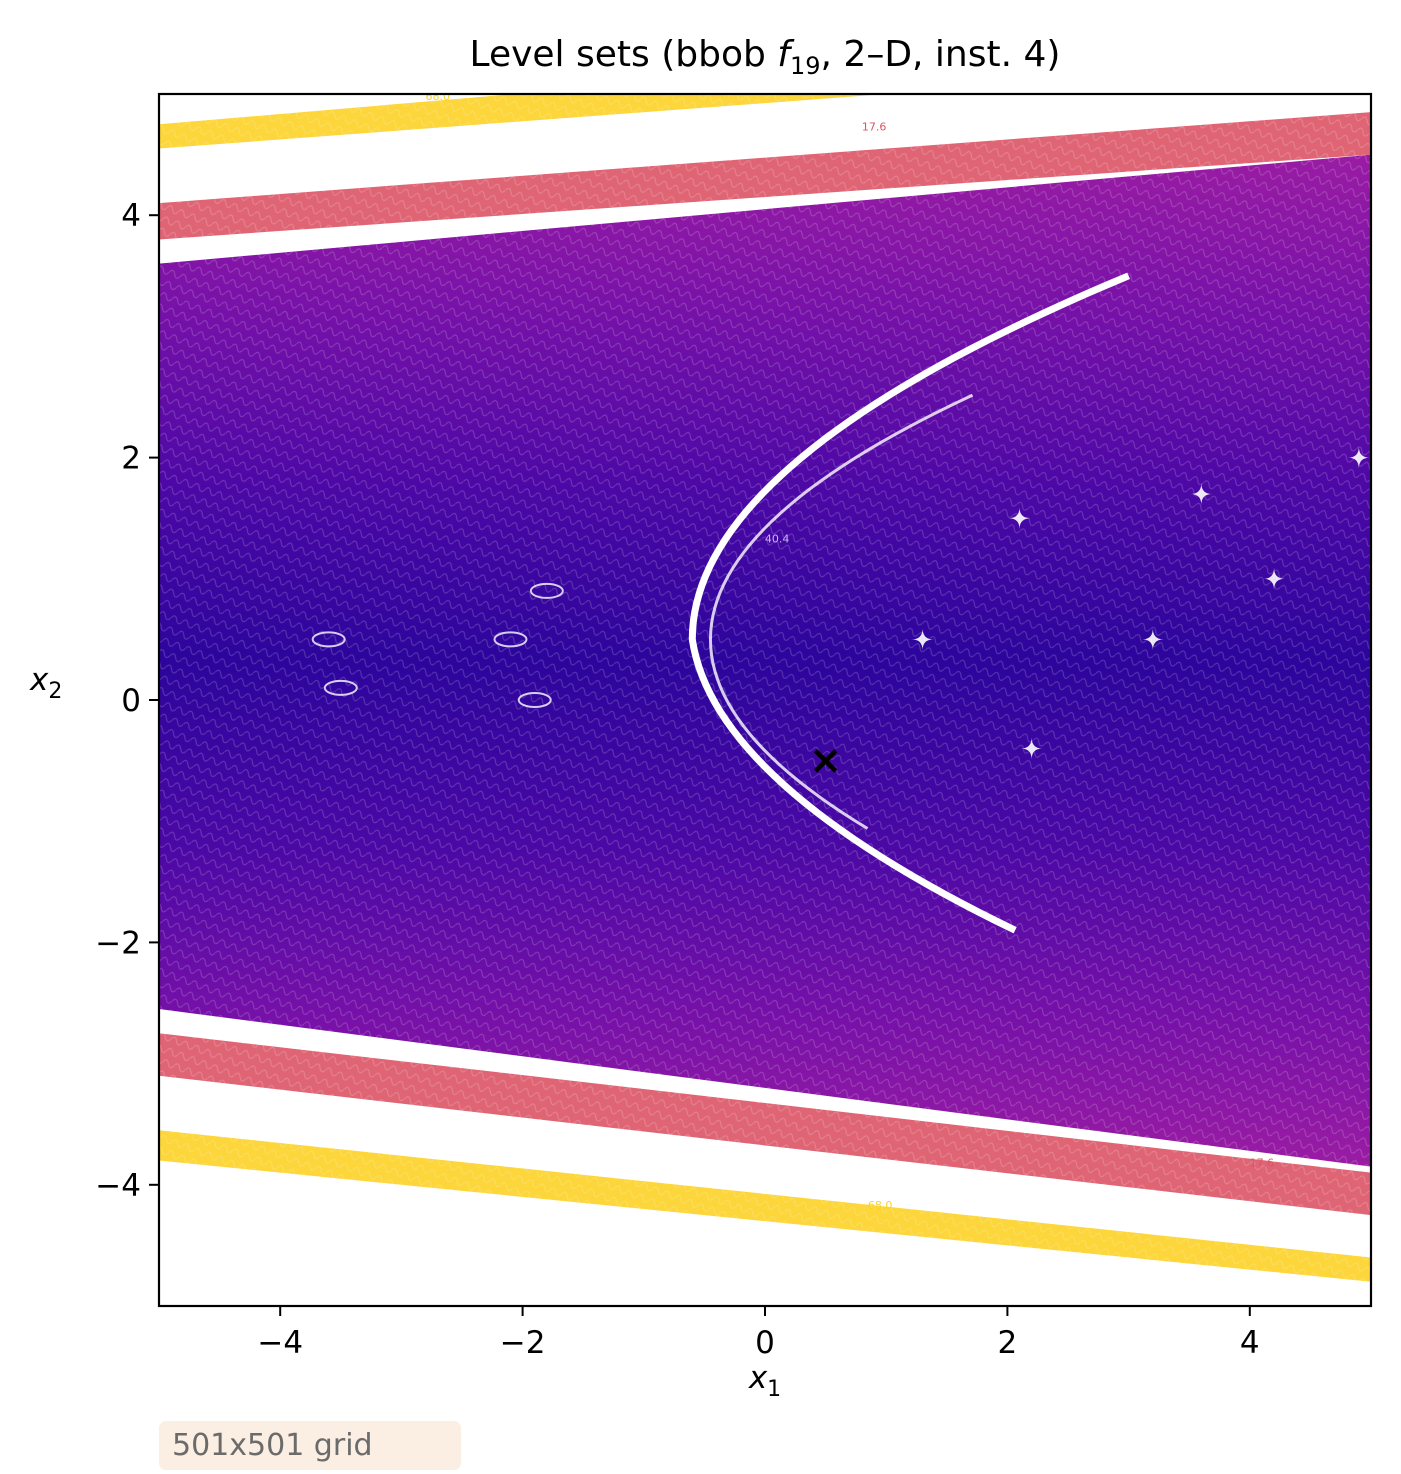  What do you see at coordinates (764, 1381) in the screenshot?
I see `x-axis-label: x1` at bounding box center [764, 1381].